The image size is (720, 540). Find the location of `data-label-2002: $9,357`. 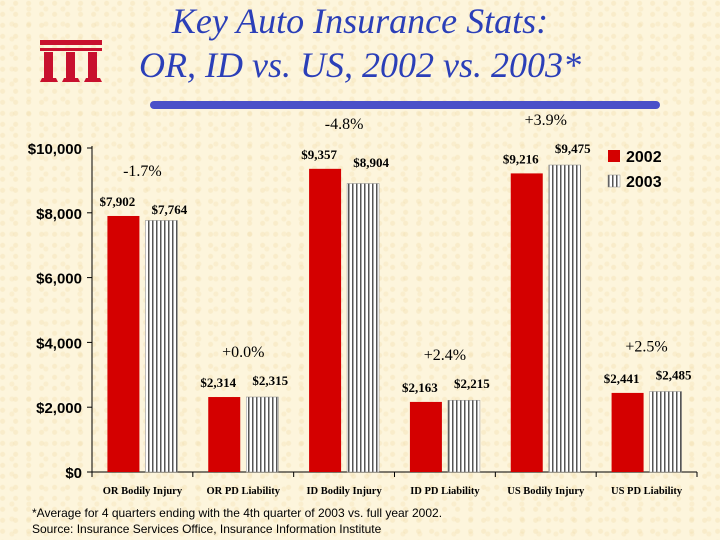

data-label-2002: $9,357 is located at coordinates (319, 154).